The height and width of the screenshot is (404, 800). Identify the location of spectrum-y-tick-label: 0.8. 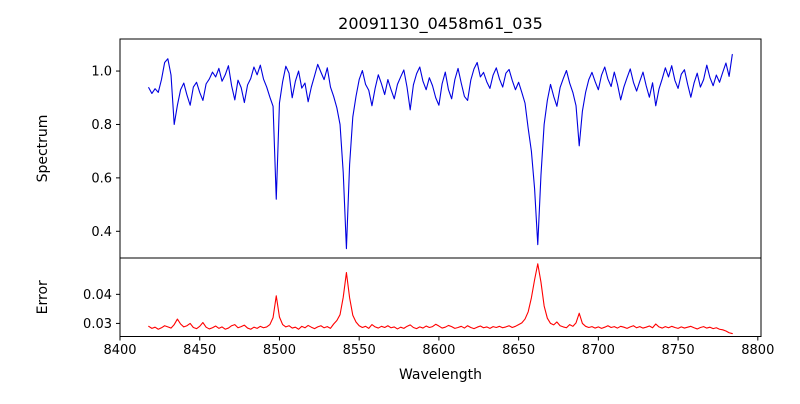
(101, 125).